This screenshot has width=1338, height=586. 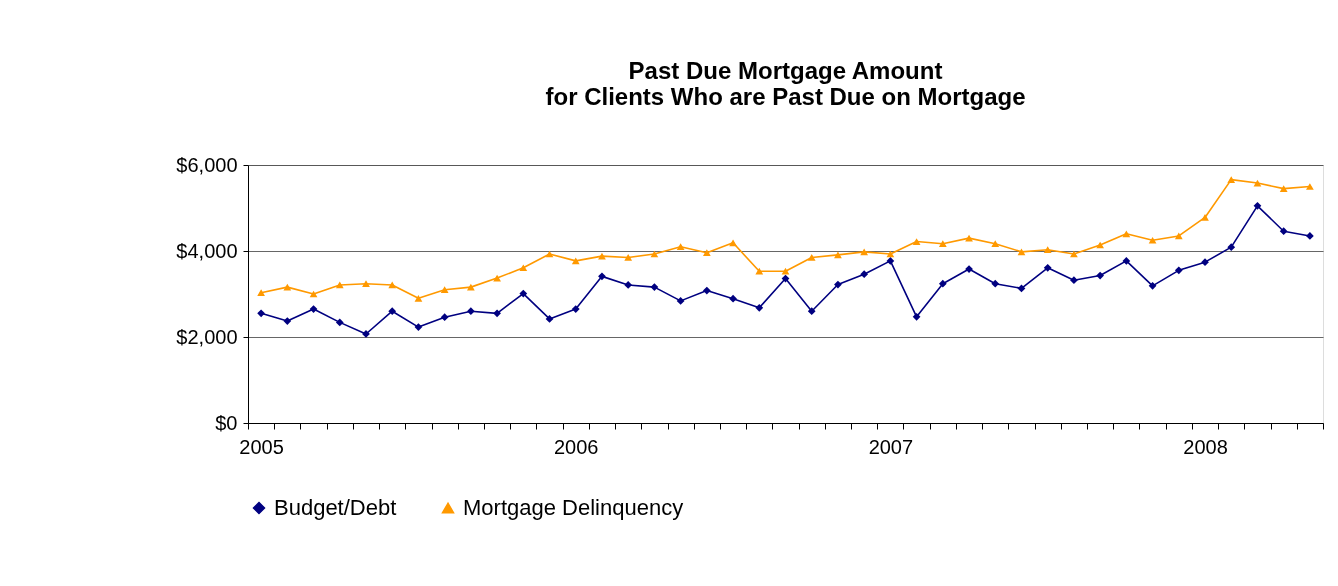 I want to click on x-tick-label: 2005, so click(x=261, y=446).